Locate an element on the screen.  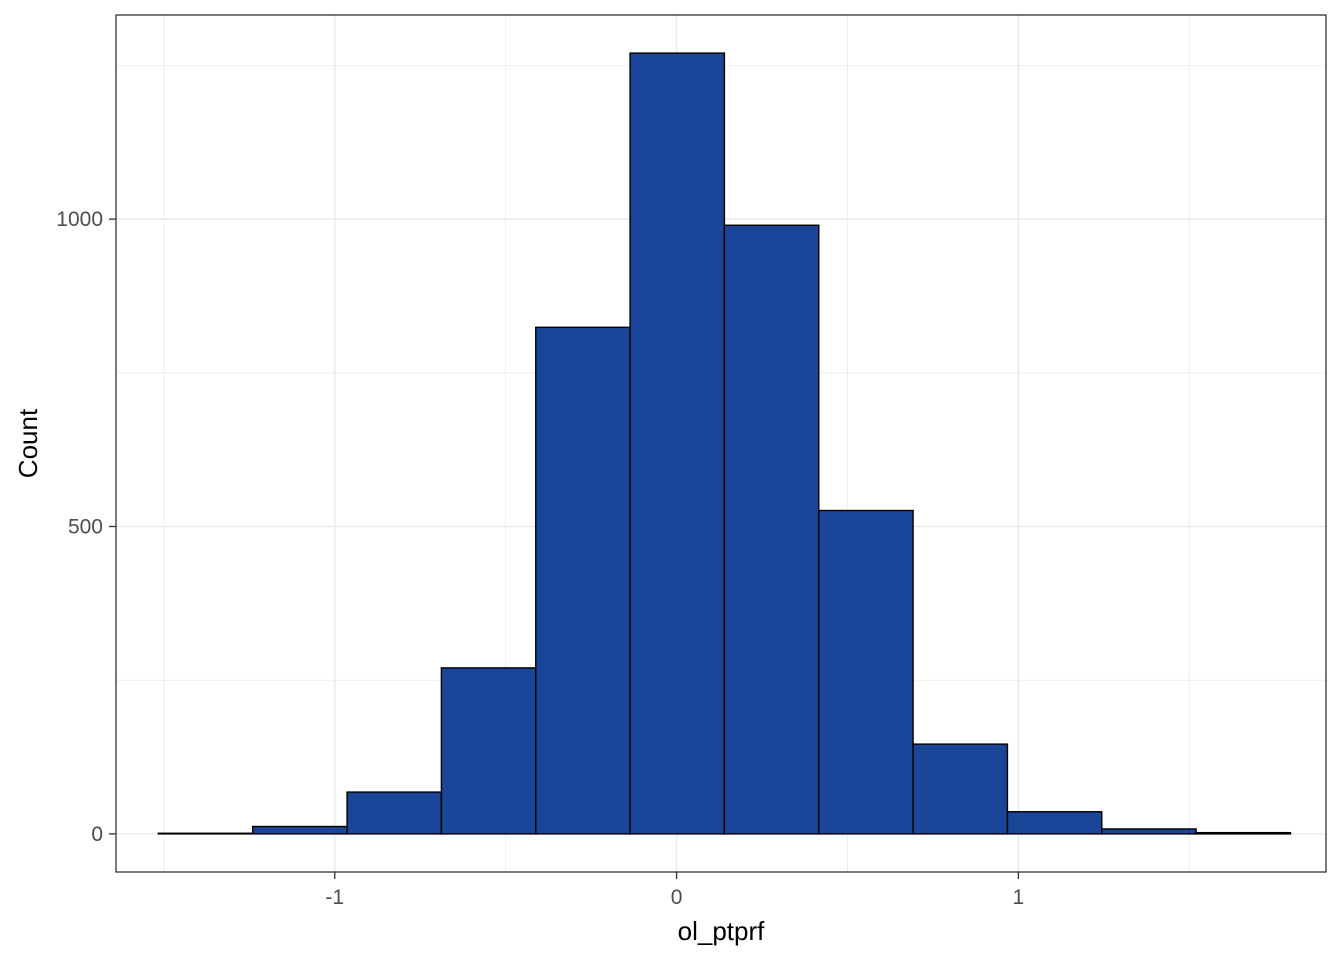
y-axis: 0 500 1000 is located at coordinates (86, 527).